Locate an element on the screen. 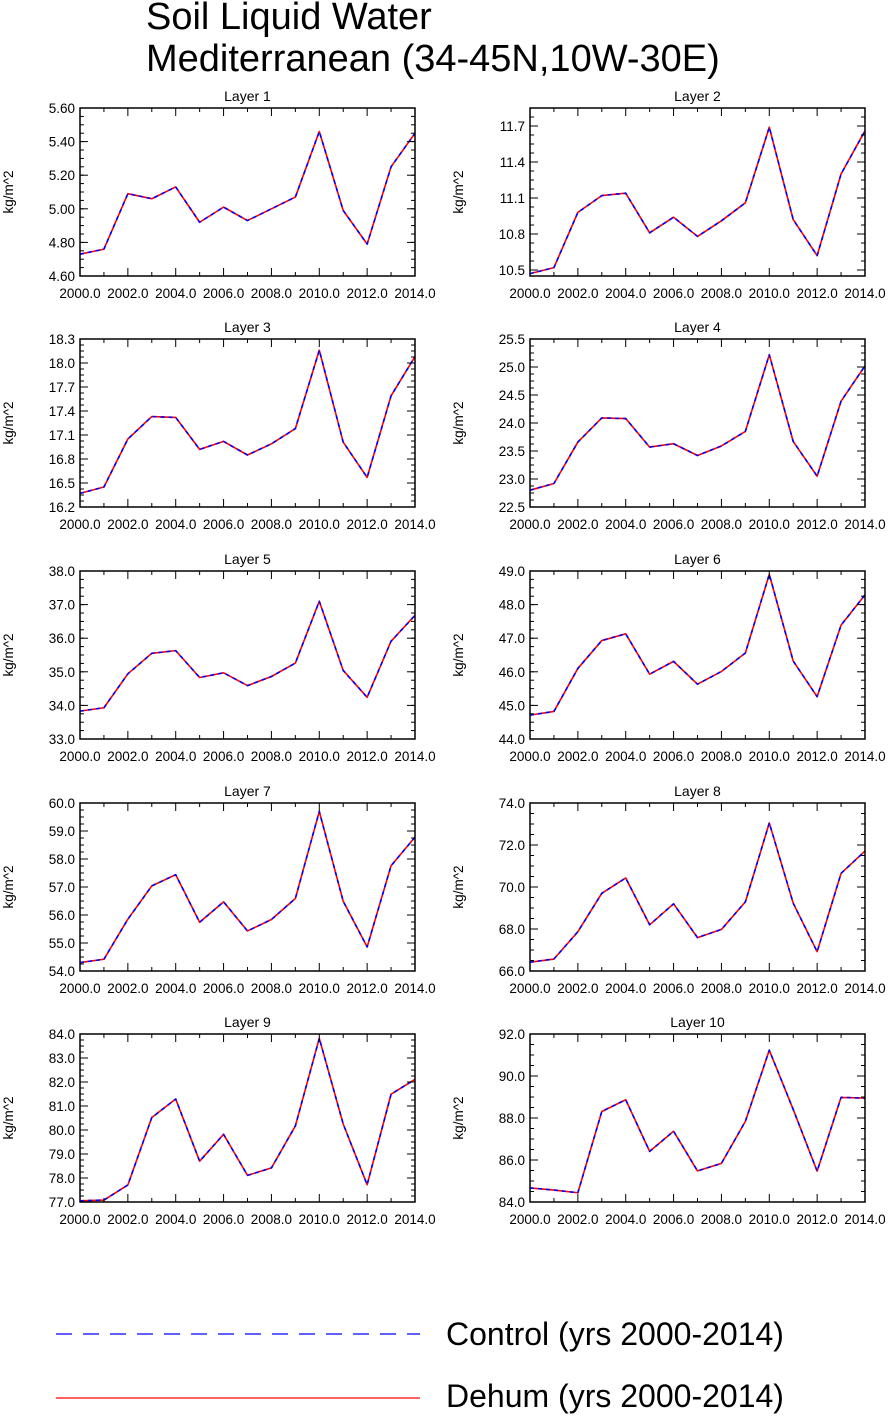  layer-6-xtick-label: 2000.0 is located at coordinates (529, 756).